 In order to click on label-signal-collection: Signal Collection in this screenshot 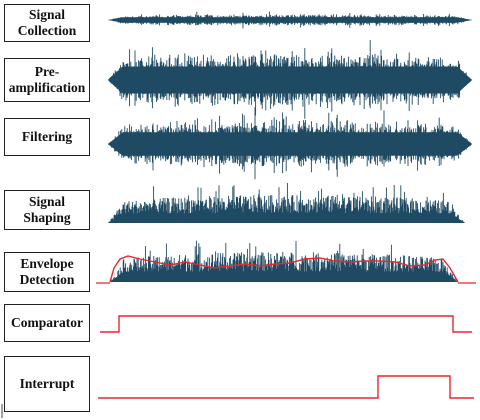, I will do `click(47, 23)`.